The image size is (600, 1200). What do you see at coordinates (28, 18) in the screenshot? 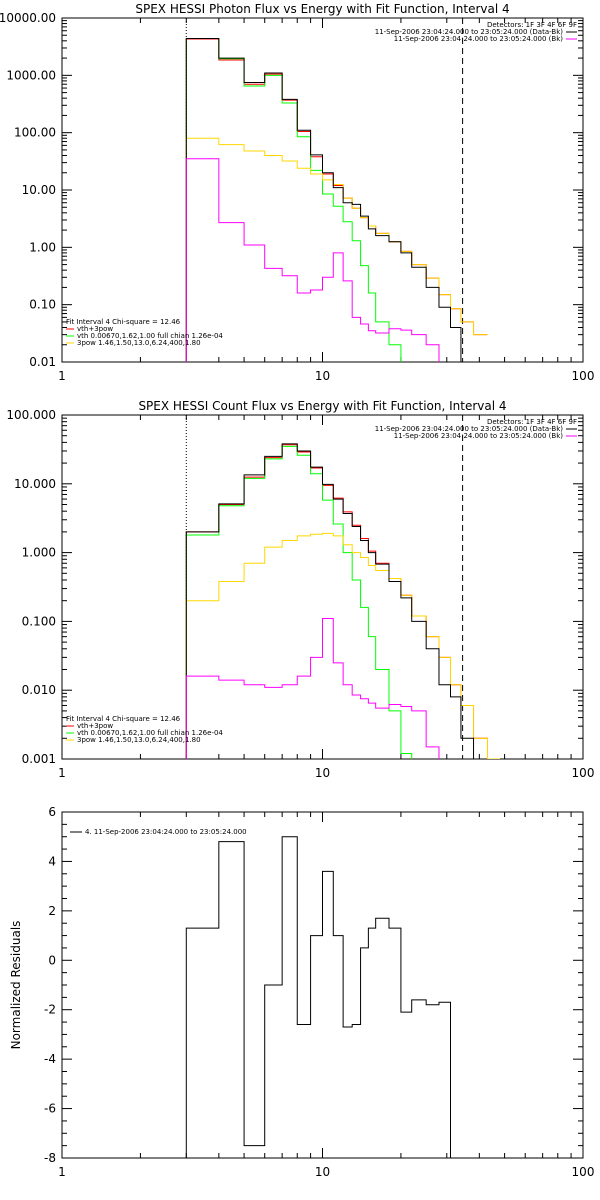
I see `y-tick-label: 10000.00` at bounding box center [28, 18].